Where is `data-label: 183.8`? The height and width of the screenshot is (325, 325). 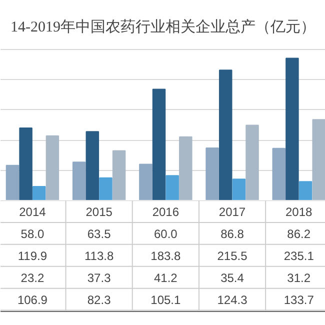
data-label: 183.8 is located at coordinates (166, 255).